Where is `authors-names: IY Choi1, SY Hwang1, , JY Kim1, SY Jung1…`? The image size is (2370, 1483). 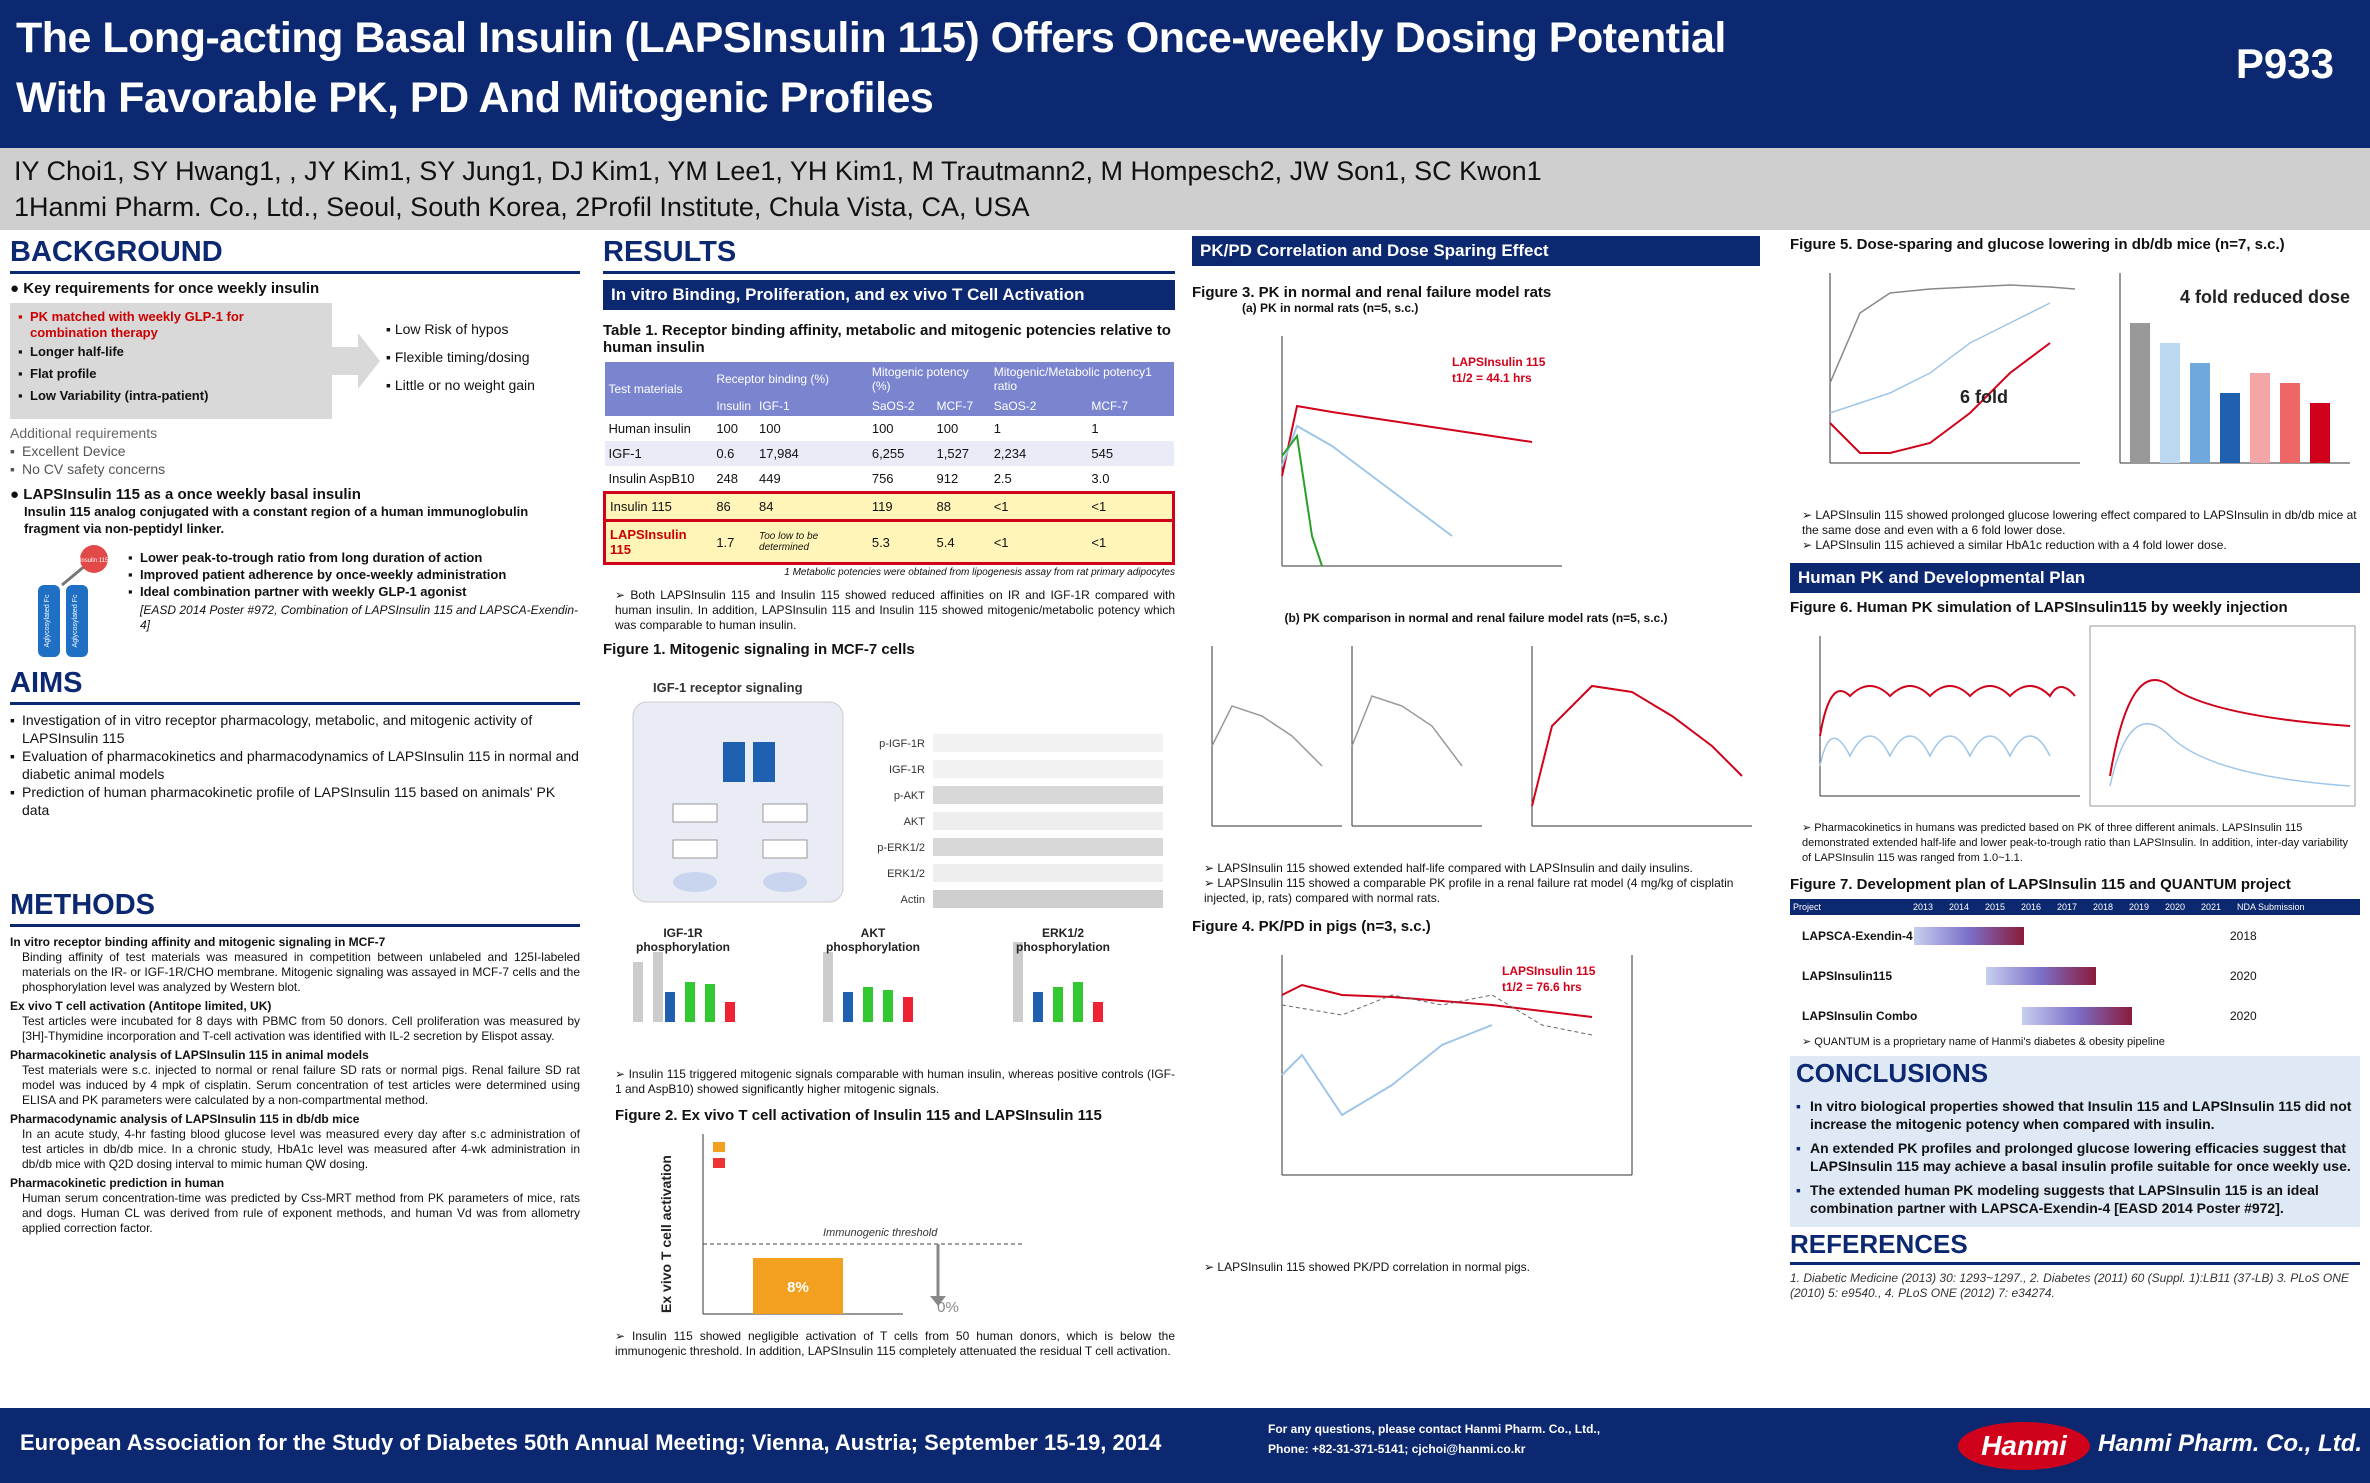
authors-names: IY Choi1, SY Hwang1, , JY Kim1, SY Jung1… is located at coordinates (778, 171).